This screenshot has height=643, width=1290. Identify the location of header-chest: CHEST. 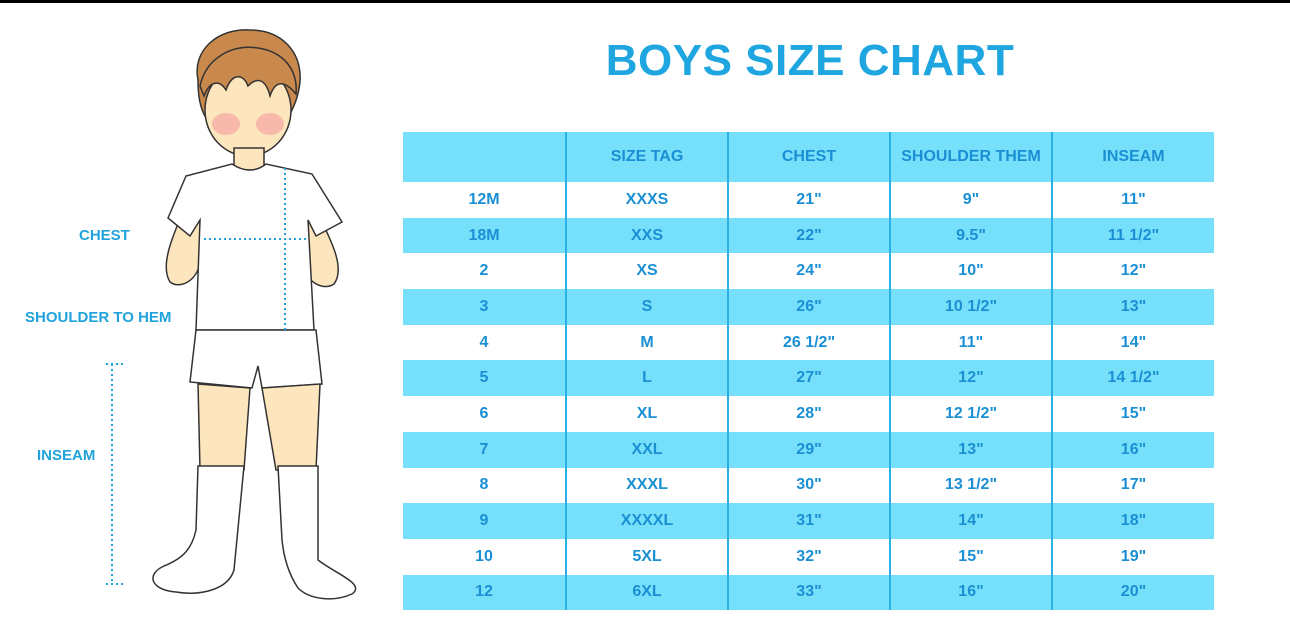
(808, 157).